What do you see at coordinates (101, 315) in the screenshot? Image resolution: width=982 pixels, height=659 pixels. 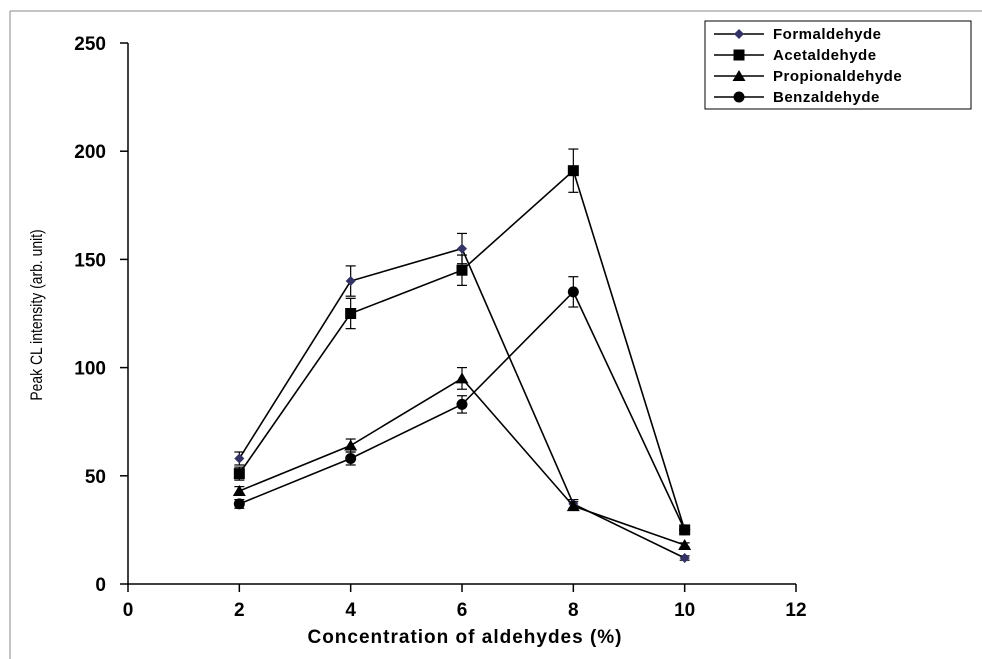 I see `y-axis-ticks: 0 50 100 150 200 250` at bounding box center [101, 315].